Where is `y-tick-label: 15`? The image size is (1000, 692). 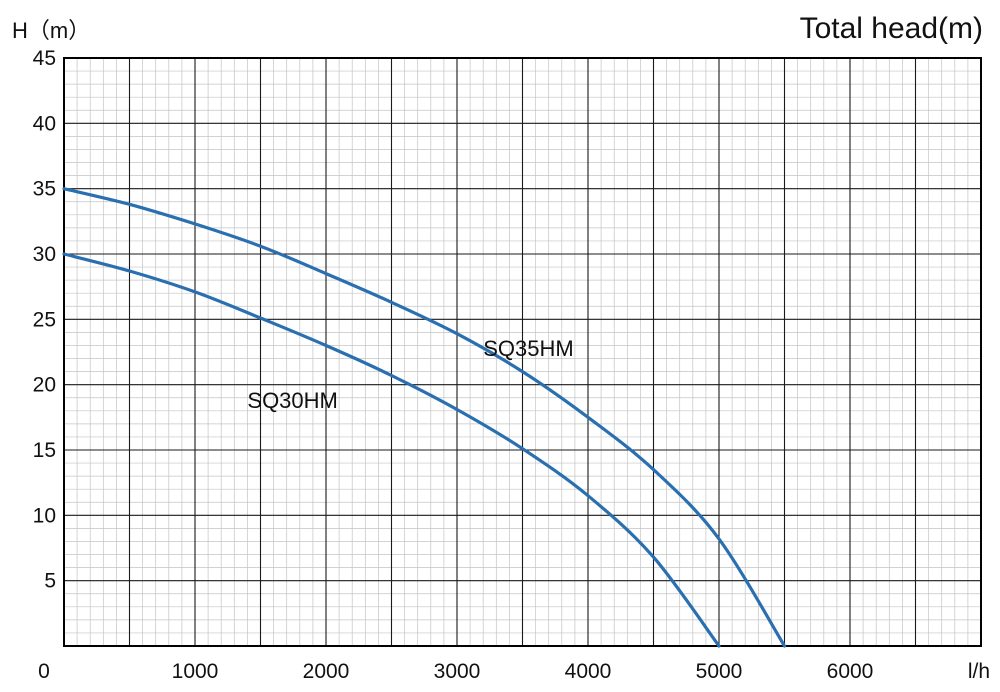
y-tick-label: 15 is located at coordinates (44, 450).